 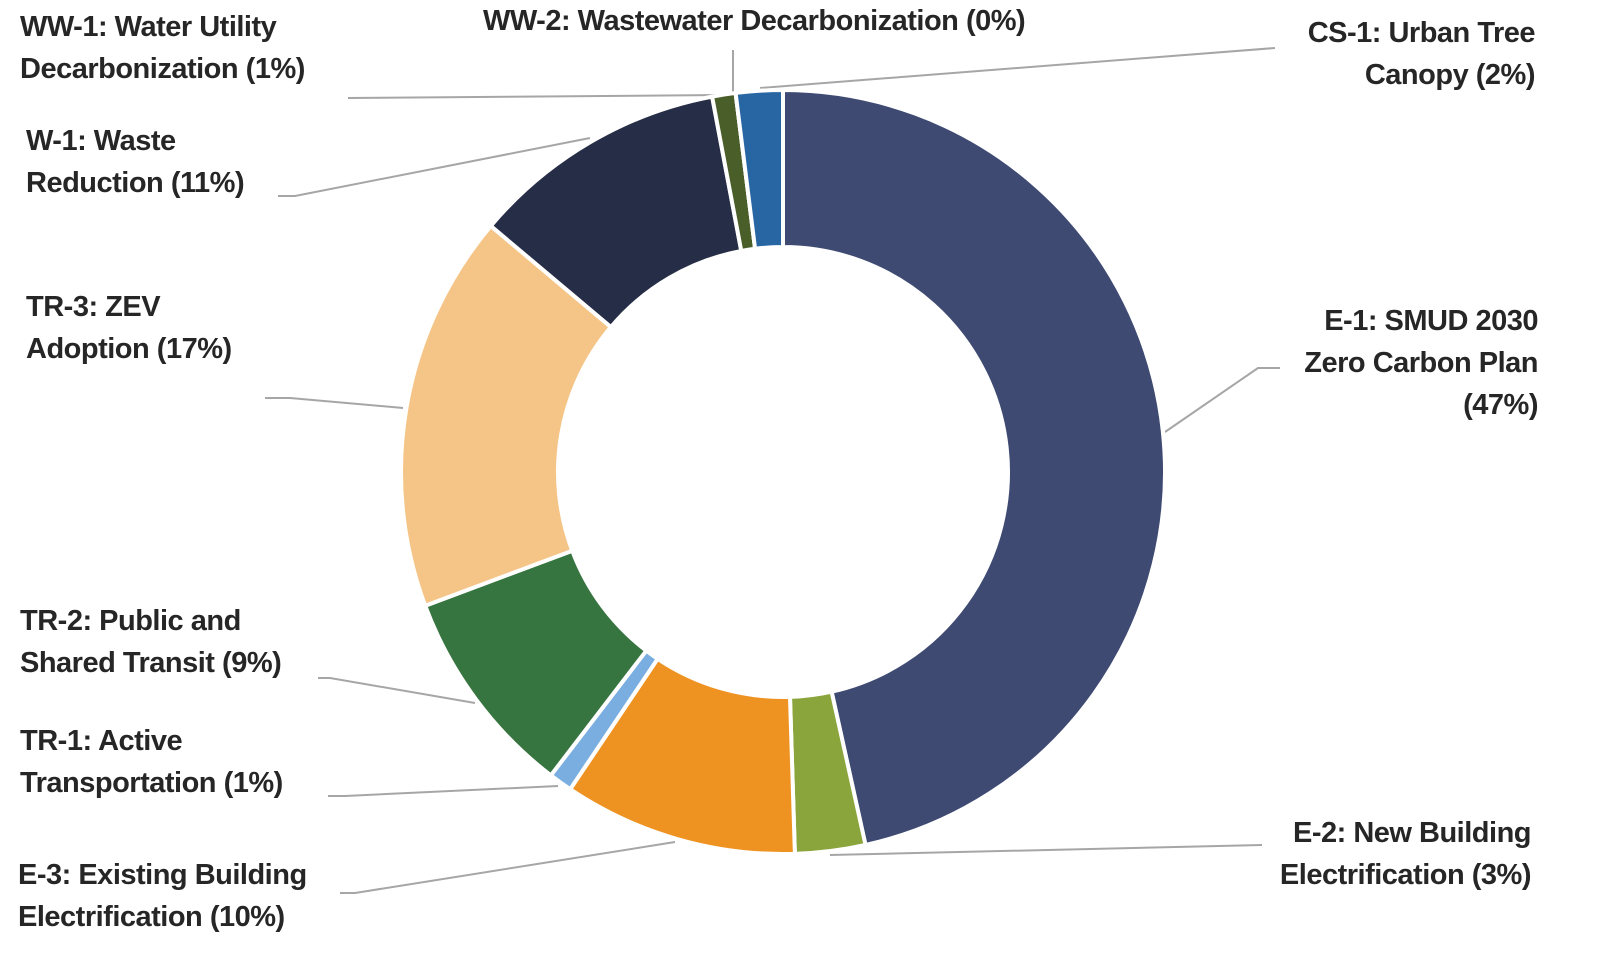 I want to click on category-label: WW-2: Wastewater Decarbonization, so click(x=721, y=21).